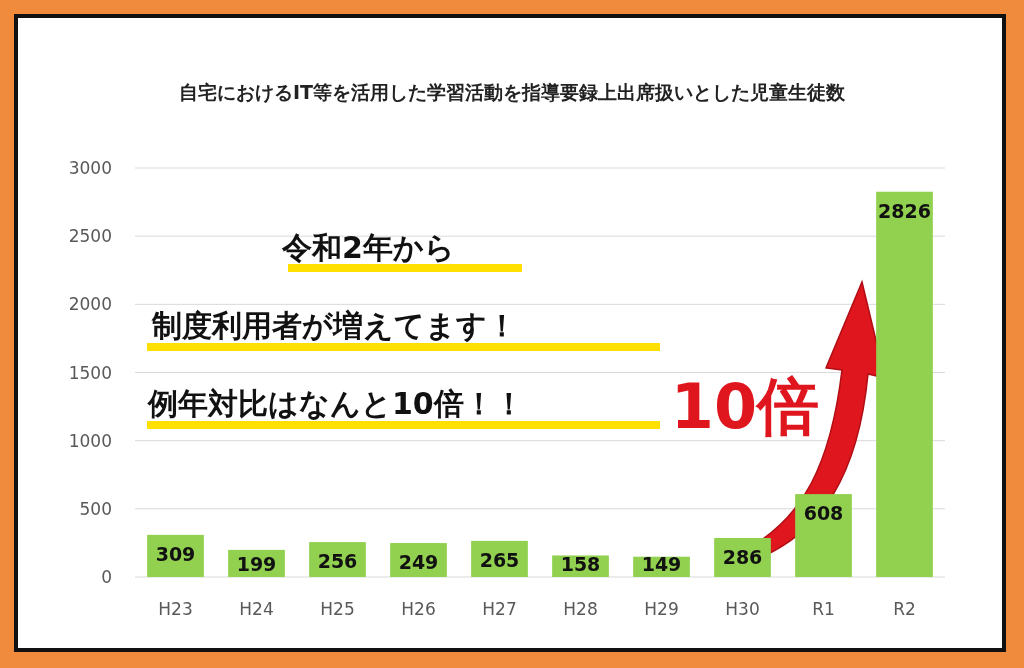  What do you see at coordinates (337, 561) in the screenshot?
I see `data-label: 256` at bounding box center [337, 561].